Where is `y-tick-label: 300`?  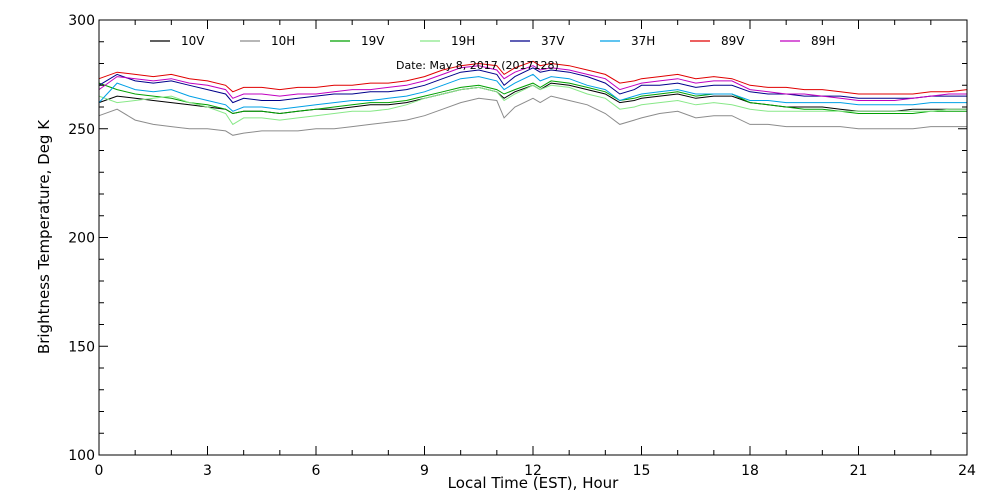
y-tick-label: 300 is located at coordinates (81, 21).